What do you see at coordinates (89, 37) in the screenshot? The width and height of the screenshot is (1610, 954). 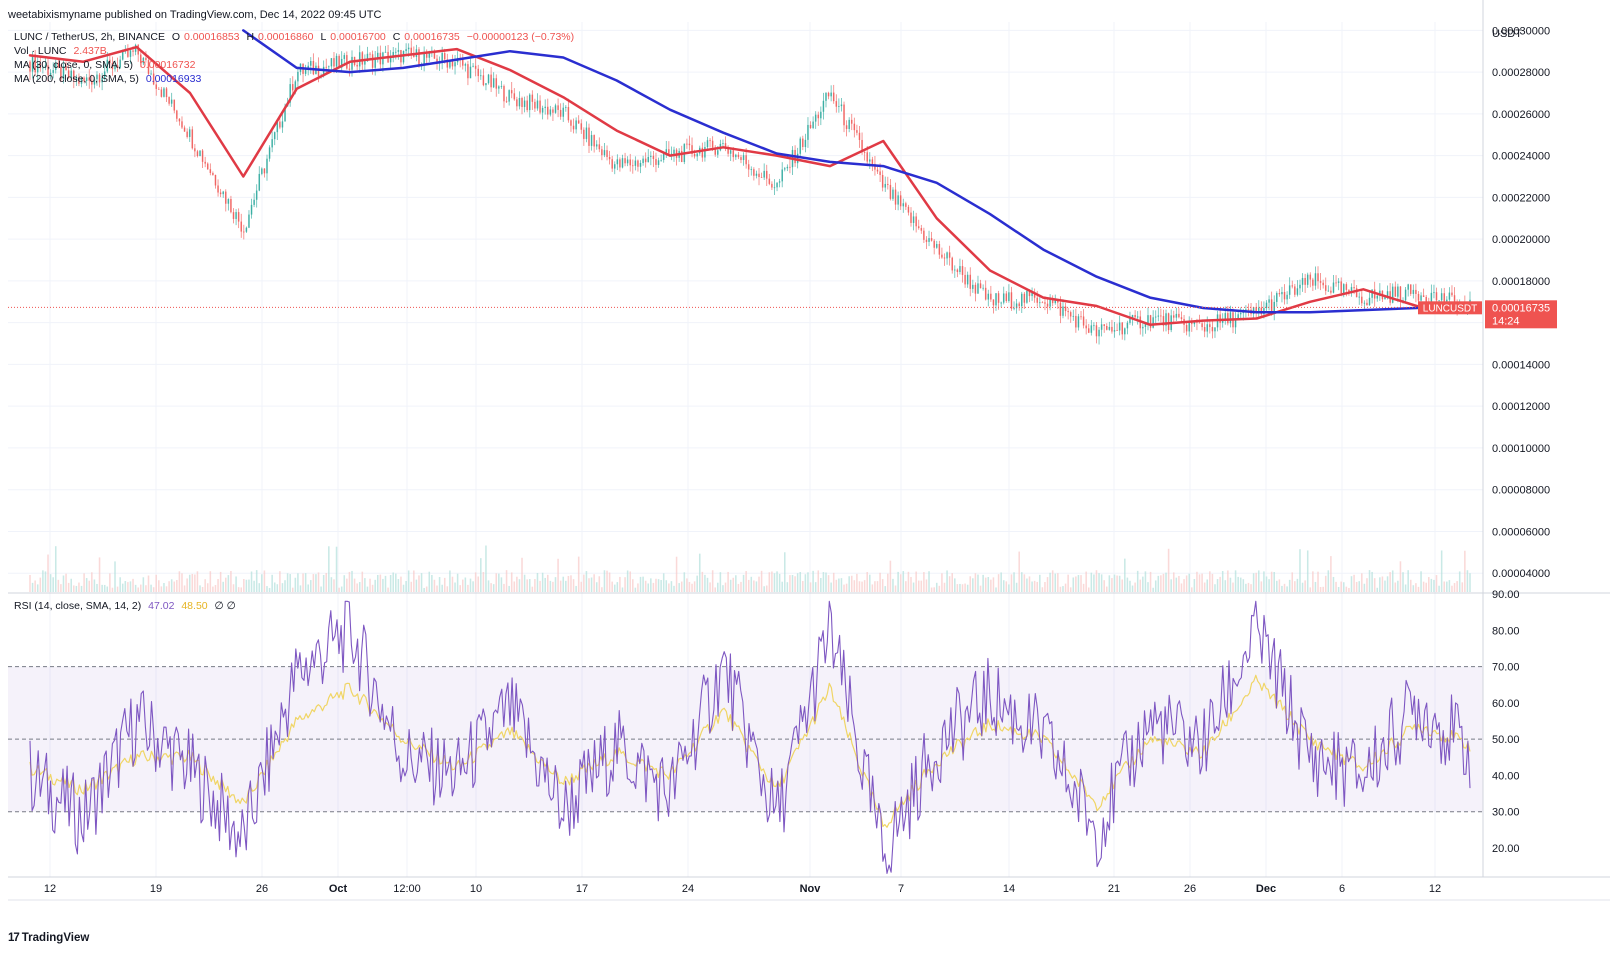 I see `symbol-title: LUNC / TetherUS, 2h, BINANCE` at bounding box center [89, 37].